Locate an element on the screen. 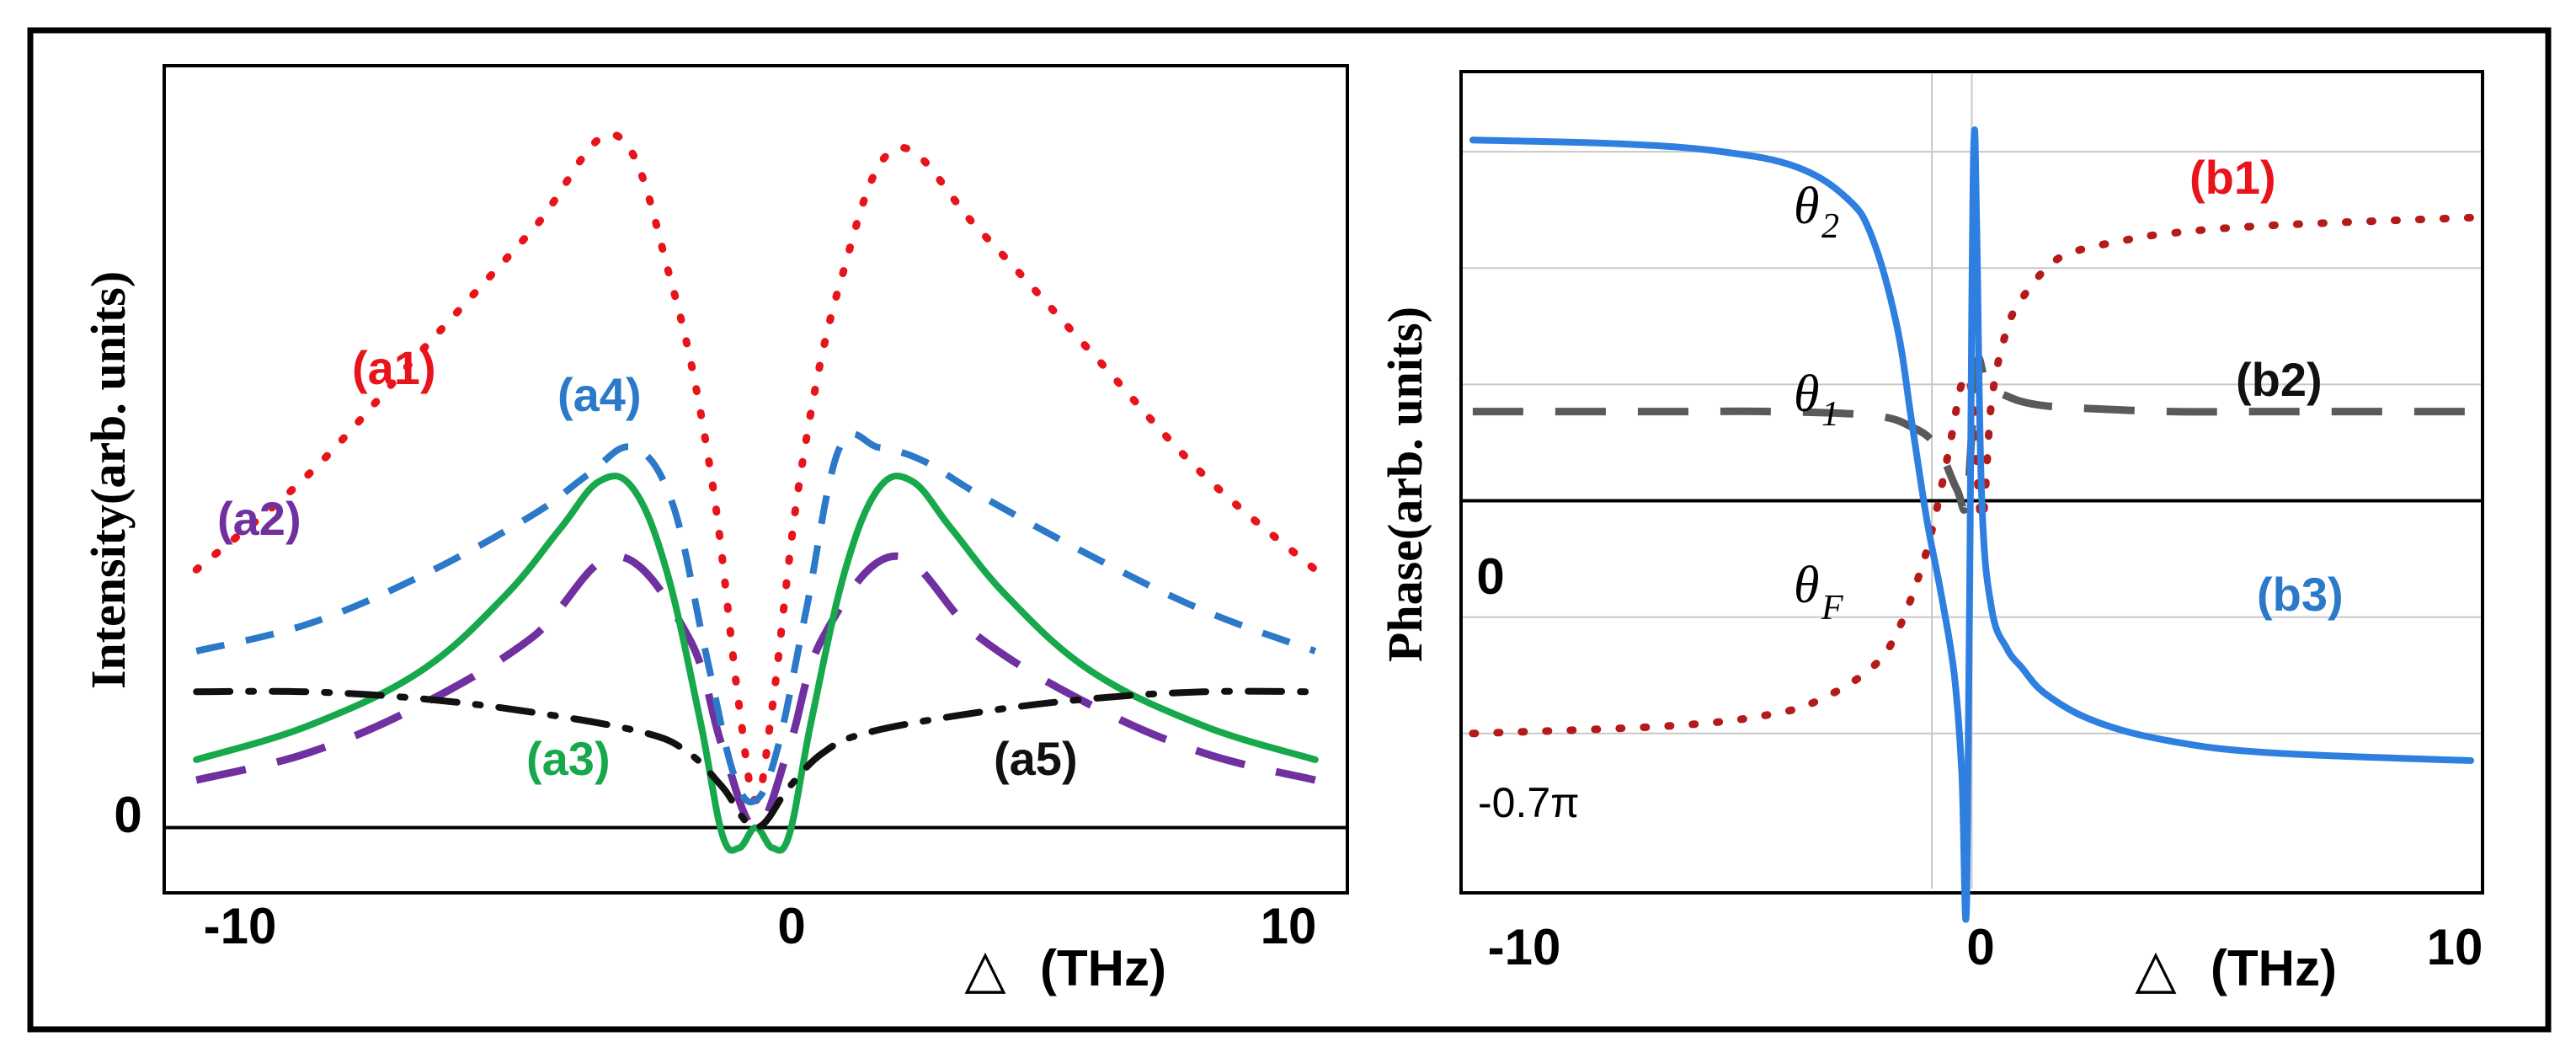 Image resolution: width=2576 pixels, height=1063 pixels. panel-b-neg-label: -0.7π is located at coordinates (1529, 803).